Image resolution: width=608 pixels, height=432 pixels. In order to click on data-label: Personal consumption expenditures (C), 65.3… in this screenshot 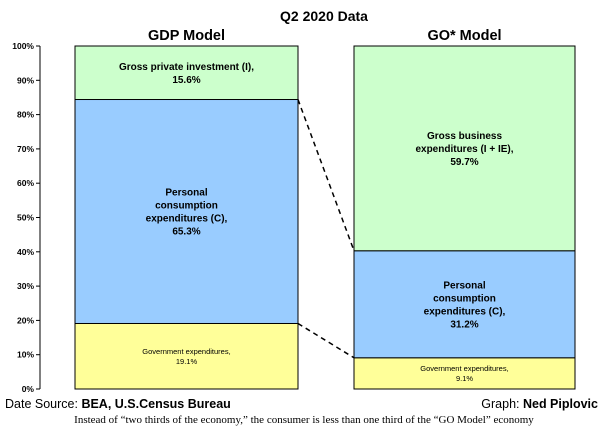, I will do `click(187, 212)`.